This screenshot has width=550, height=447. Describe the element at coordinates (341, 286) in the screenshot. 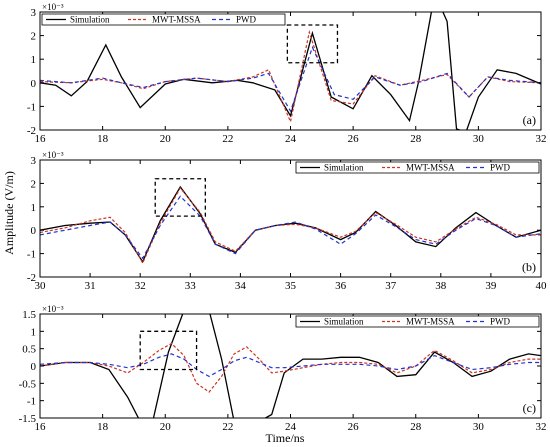

I see `x-tick-label: 36` at that location.